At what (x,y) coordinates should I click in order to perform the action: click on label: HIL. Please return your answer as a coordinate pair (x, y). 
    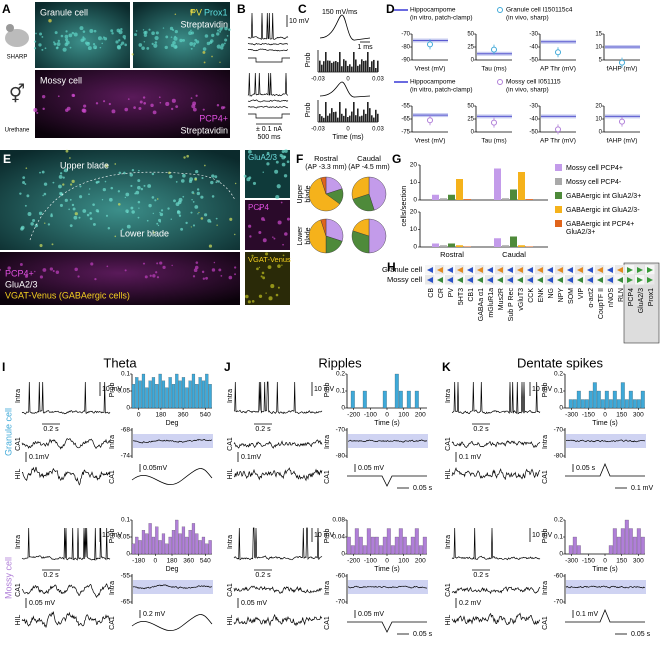
    Looking at the image, I should click on (18, 473).